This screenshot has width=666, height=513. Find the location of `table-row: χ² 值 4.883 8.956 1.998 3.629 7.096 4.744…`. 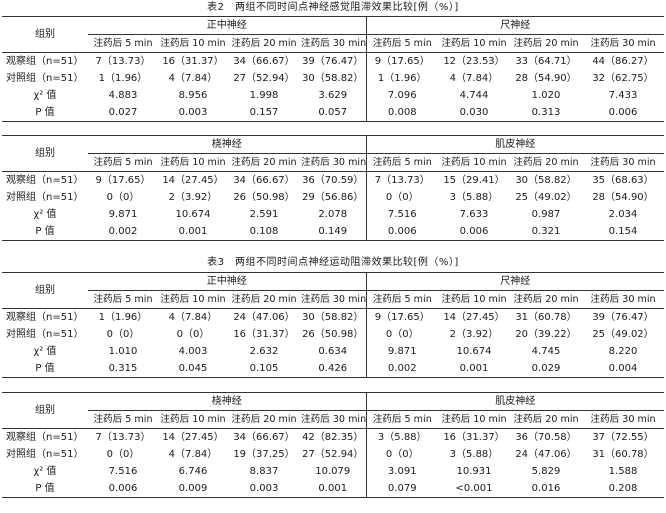

table-row: χ² 值 4.883 8.956 1.998 3.629 7.096 4.744… is located at coordinates (333, 95).